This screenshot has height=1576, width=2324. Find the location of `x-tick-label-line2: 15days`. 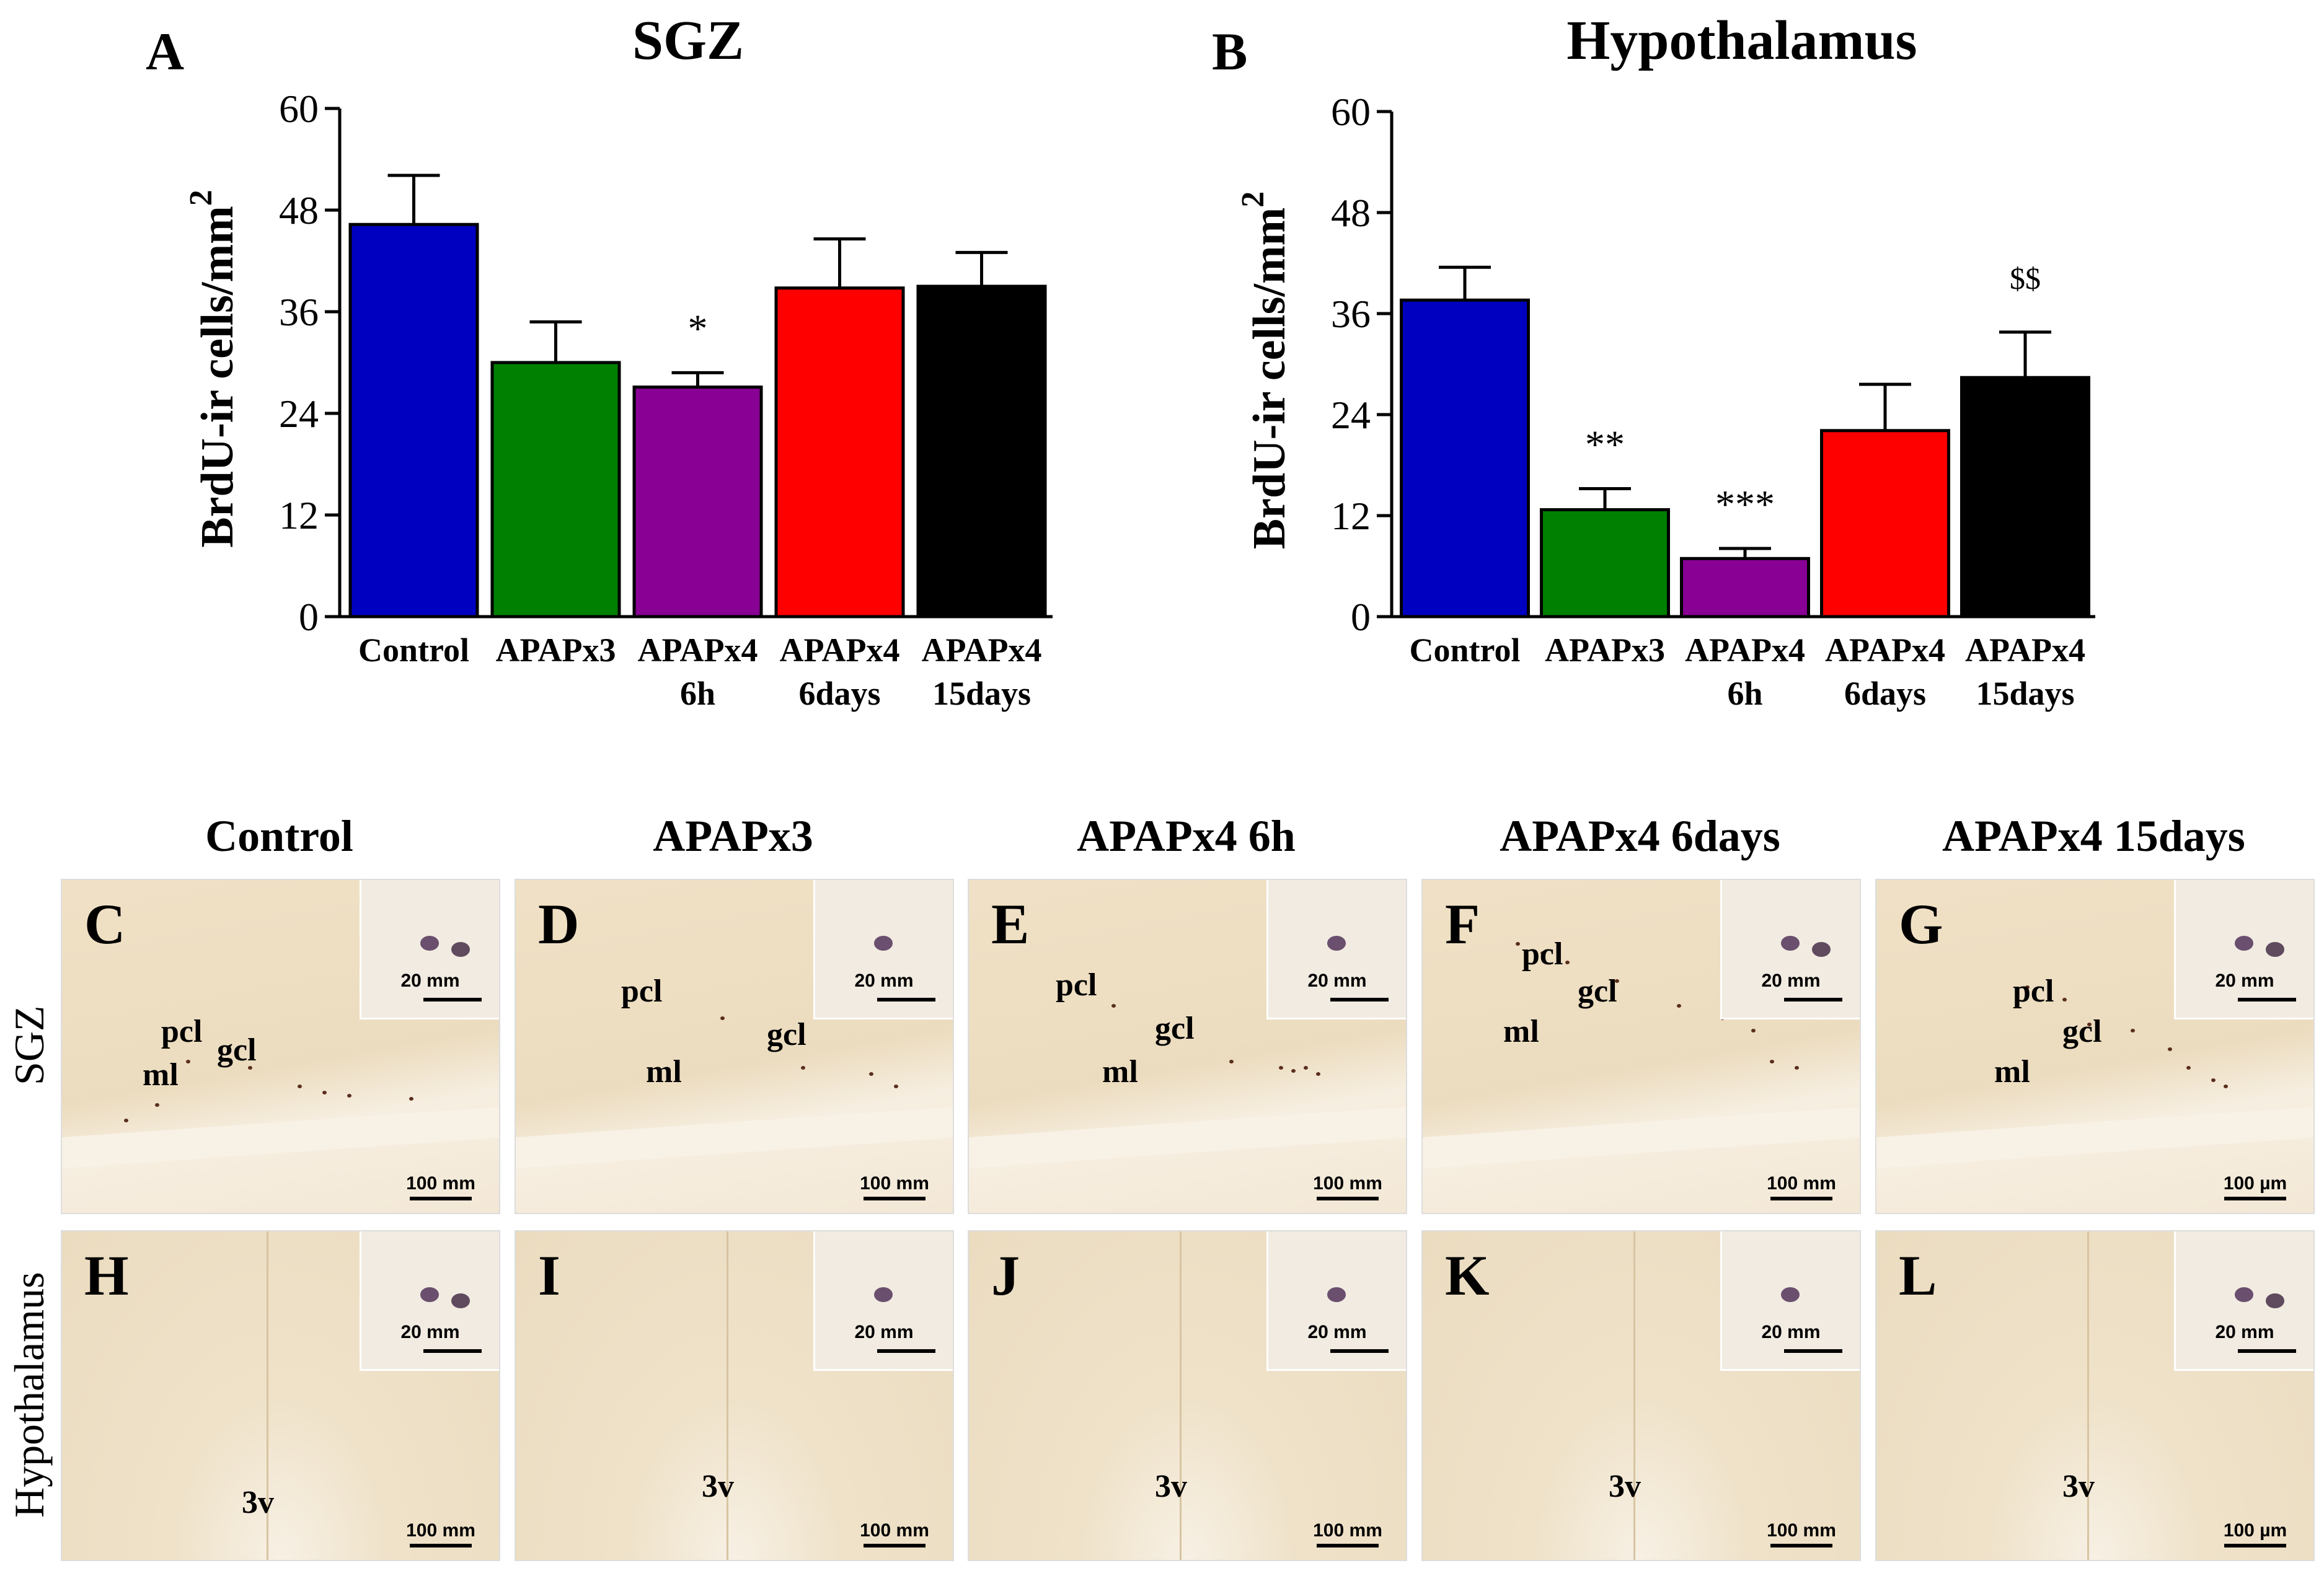

x-tick-label-line2: 15days is located at coordinates (2025, 693).